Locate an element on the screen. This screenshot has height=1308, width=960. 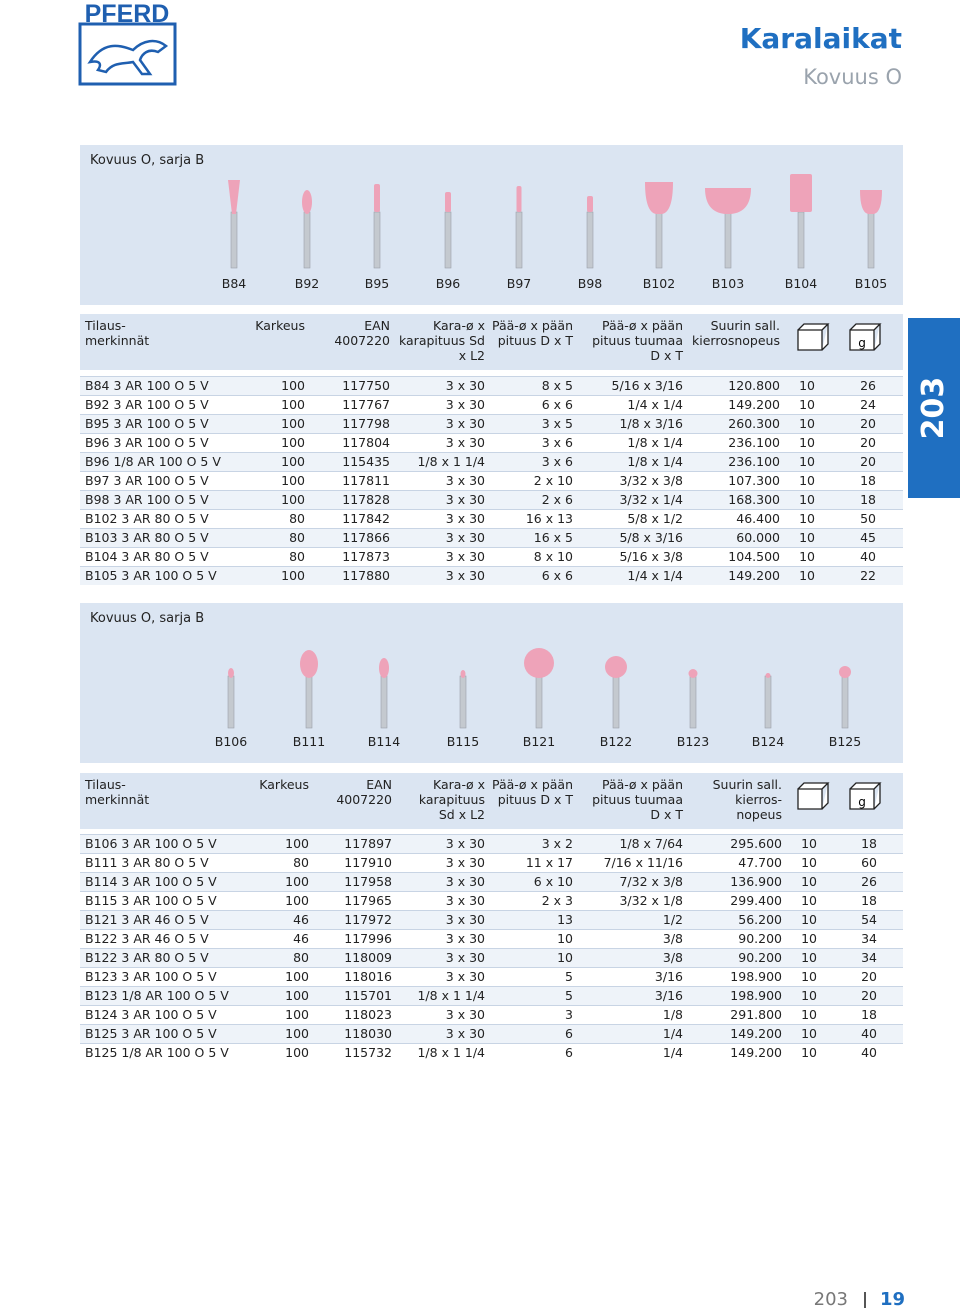
product-label: B124 is located at coordinates (768, 741).